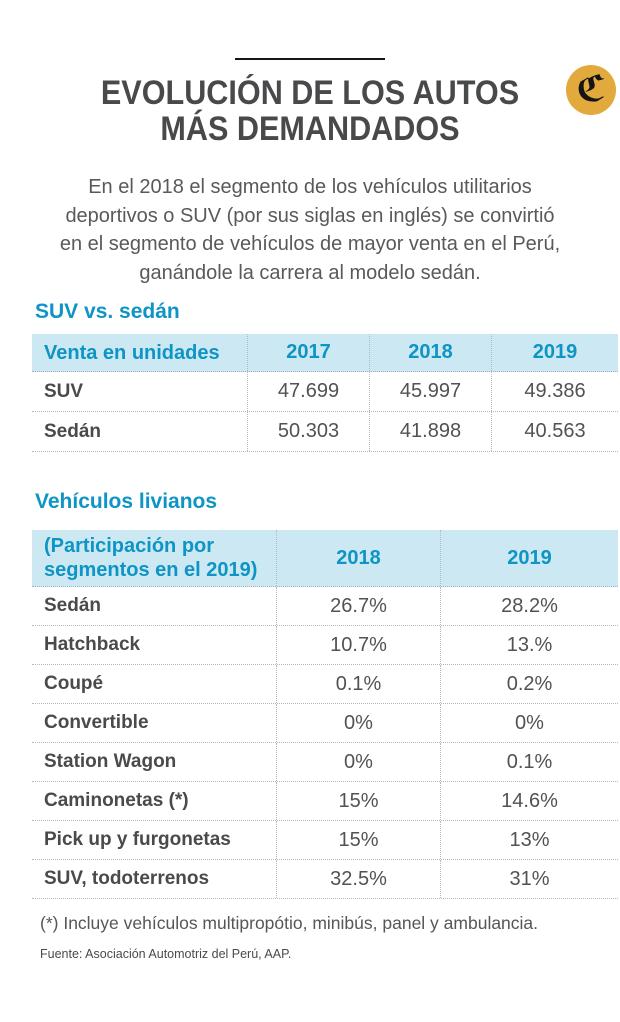 Image resolution: width=620 pixels, height=1022 pixels. Describe the element at coordinates (139, 391) in the screenshot. I see `table-cell: SUV` at that location.